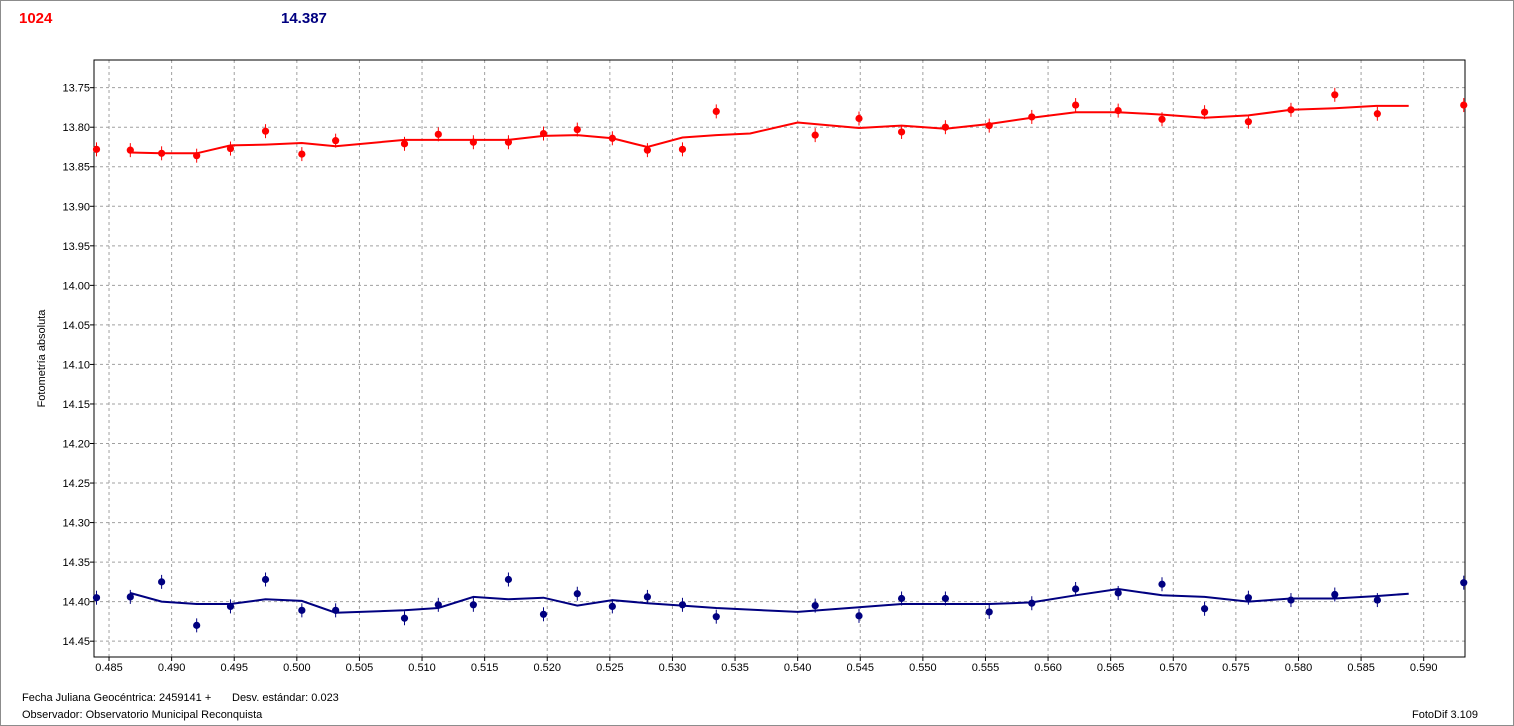  What do you see at coordinates (76, 89) in the screenshot?
I see `y-tick-label: 13.75` at bounding box center [76, 89].